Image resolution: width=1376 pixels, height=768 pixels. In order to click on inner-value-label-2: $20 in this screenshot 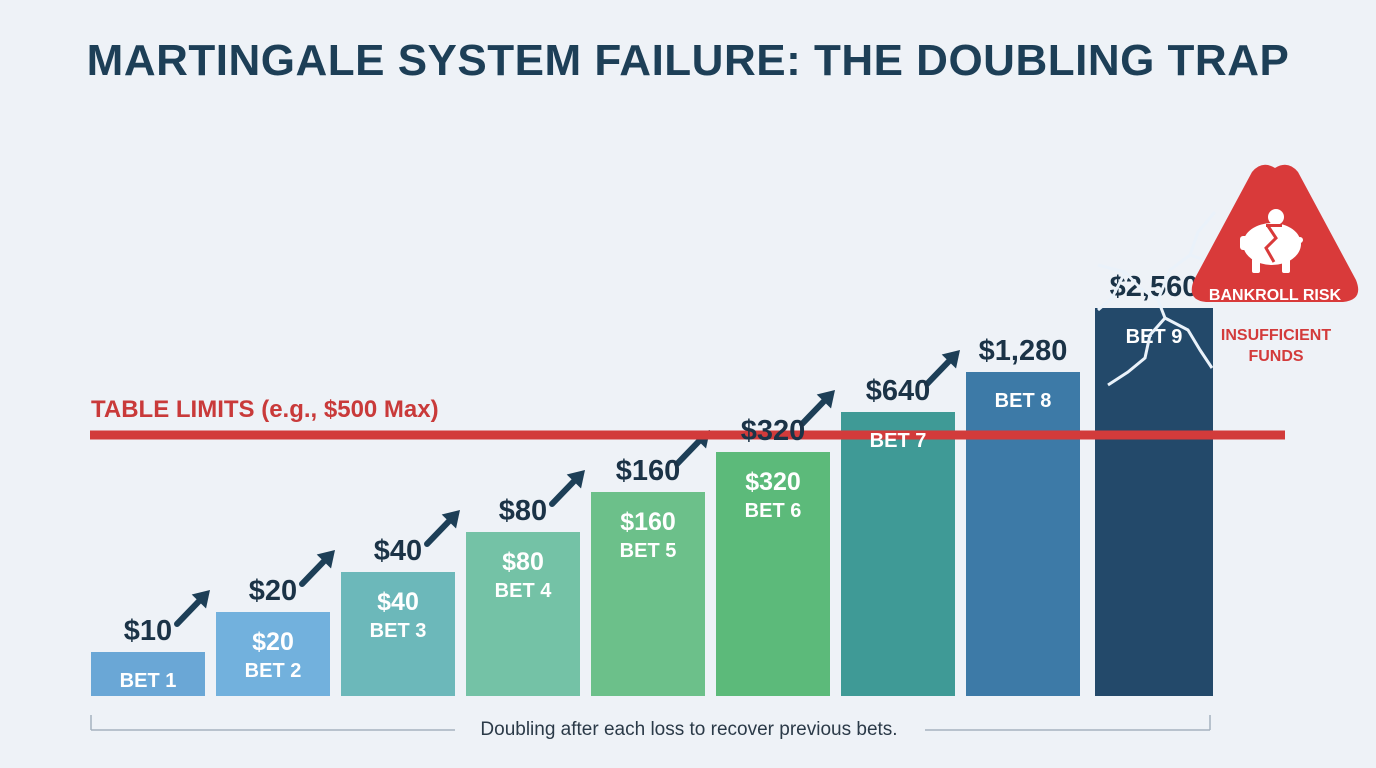, I will do `click(273, 642)`.